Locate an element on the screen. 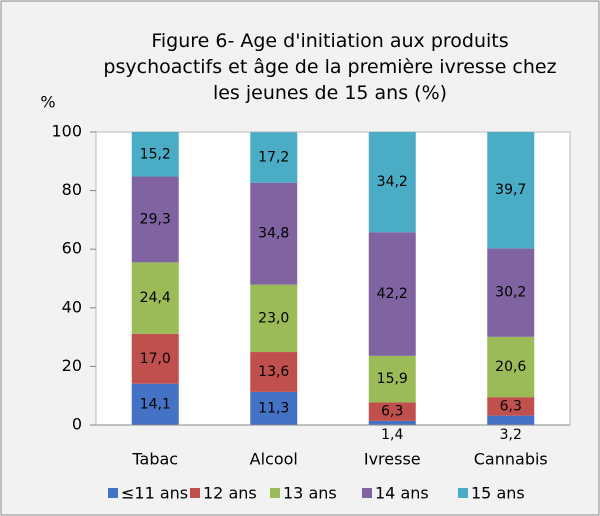  value-label: 14,1 is located at coordinates (155, 404).